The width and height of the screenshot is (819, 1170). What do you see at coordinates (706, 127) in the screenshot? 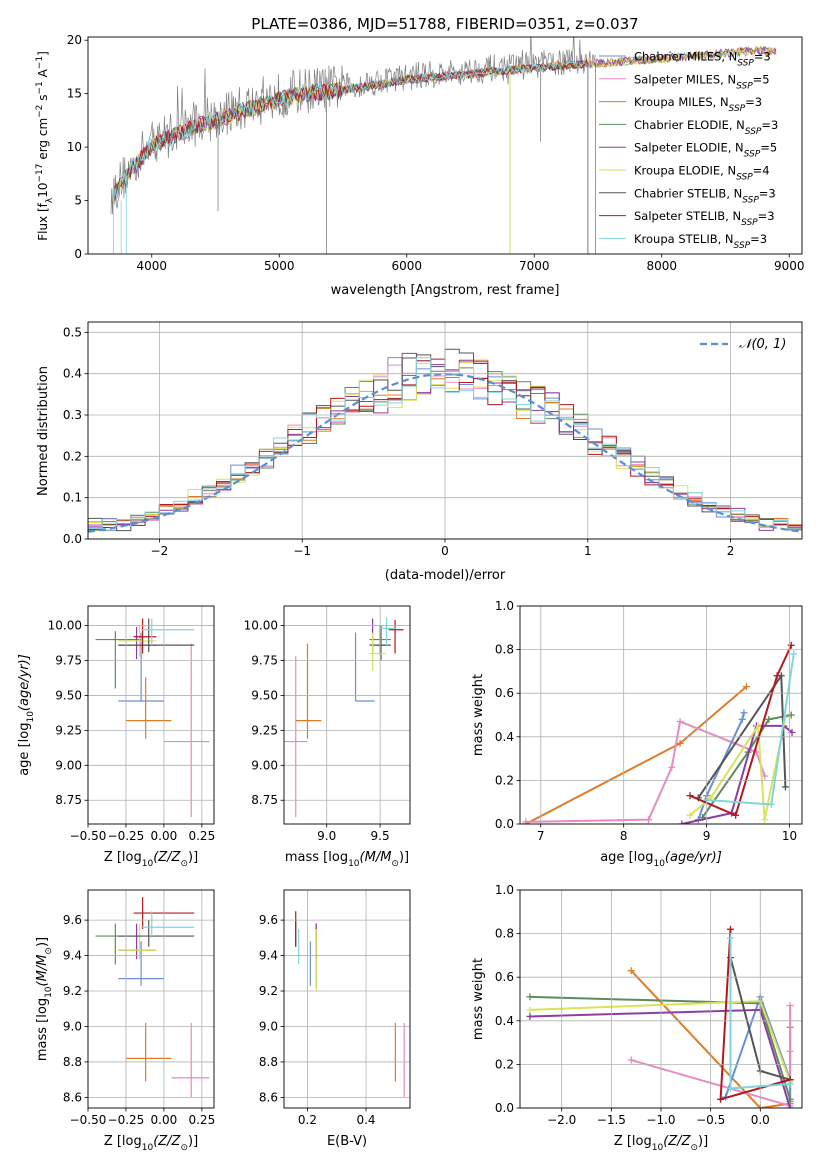
I see `legend-label-chabrier_elodie: Chabrier ELODIE, NSSP=3` at bounding box center [706, 127].